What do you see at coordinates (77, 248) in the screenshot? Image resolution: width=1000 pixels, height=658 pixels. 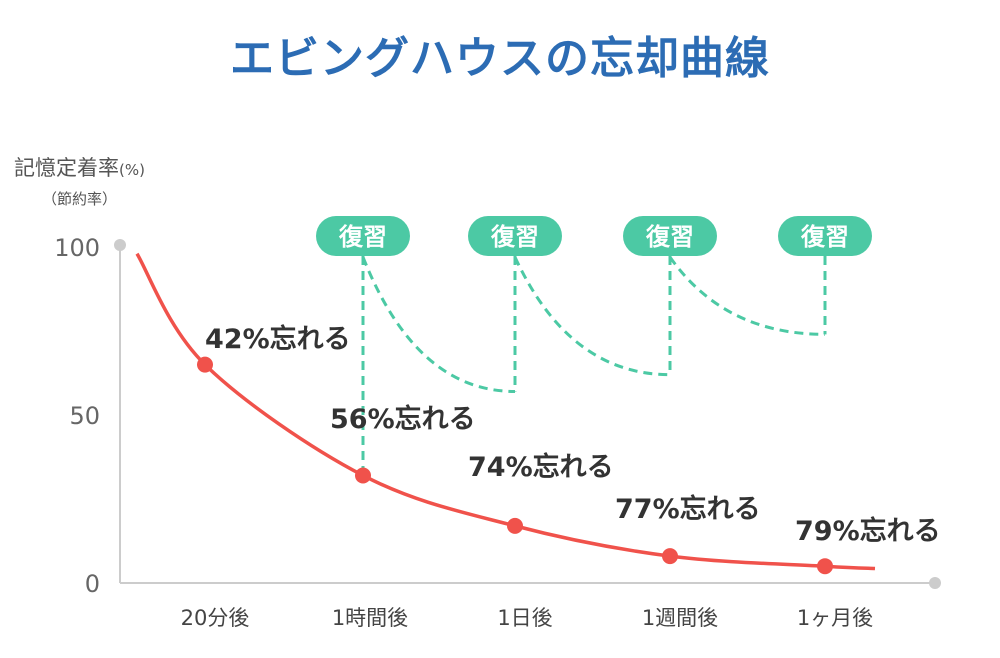 I see `y-tick-label: 100` at bounding box center [77, 248].